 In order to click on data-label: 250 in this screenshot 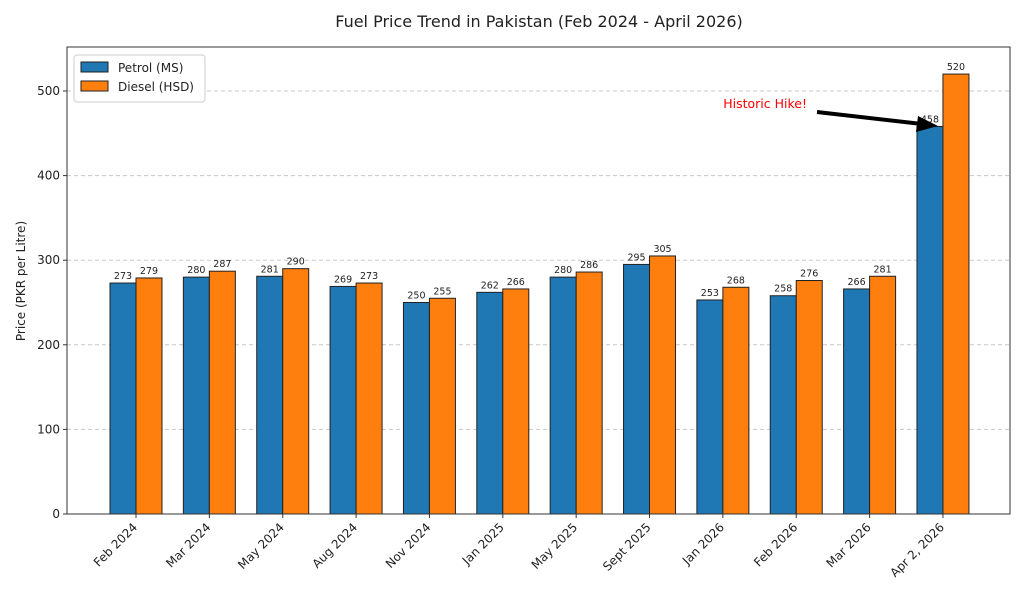, I will do `click(416, 295)`.